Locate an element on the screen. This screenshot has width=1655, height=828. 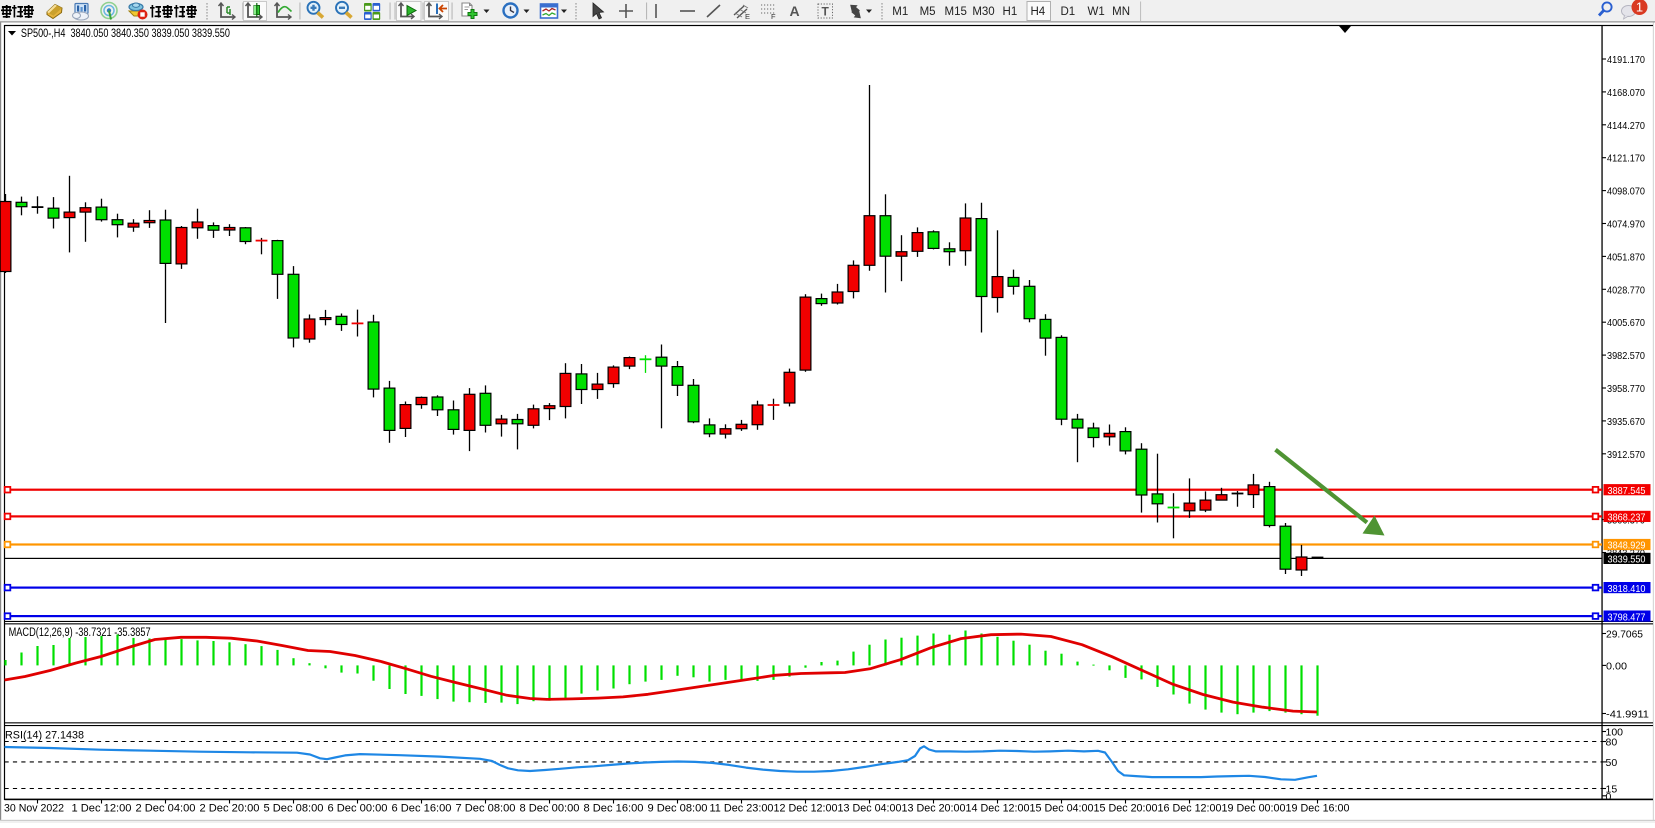
svg-text: 15 is located at coordinates (1612, 790).